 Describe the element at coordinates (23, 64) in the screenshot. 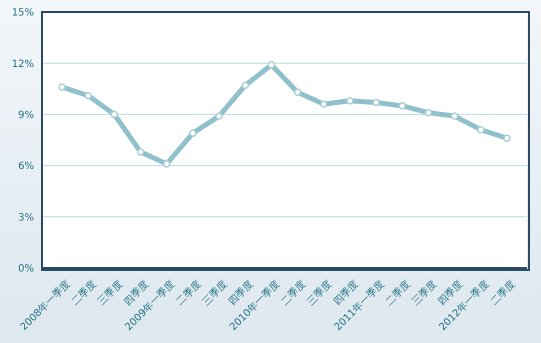

I see `y-tick-label: 12%` at that location.